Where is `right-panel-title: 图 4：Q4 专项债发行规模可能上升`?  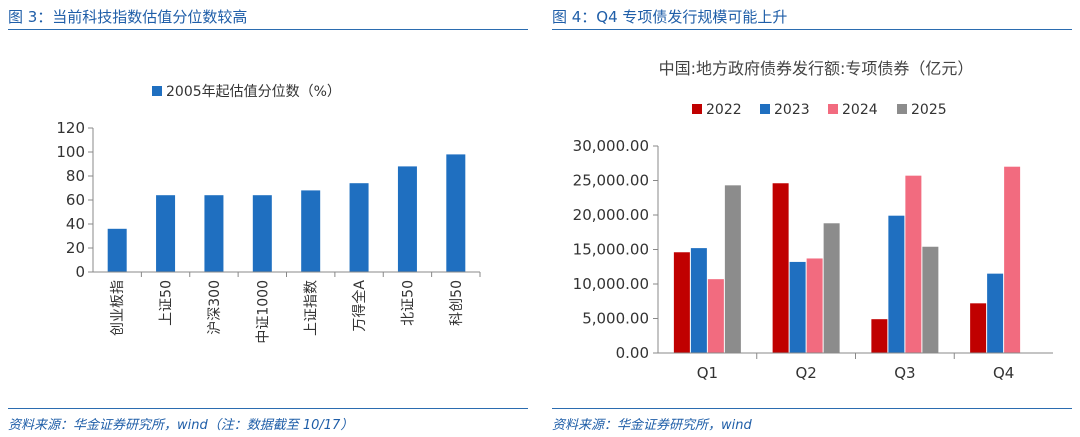 right-panel-title: 图 4：Q4 专项债发行规模可能上升 is located at coordinates (670, 17).